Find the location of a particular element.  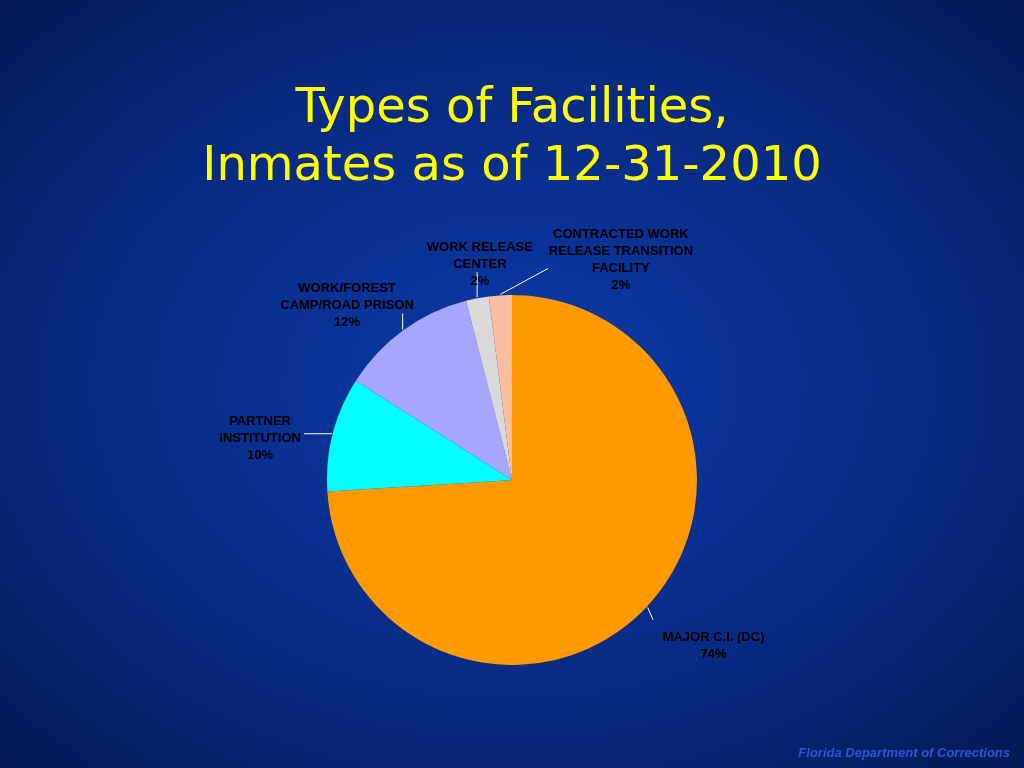

data-label: 12% is located at coordinates (347, 321).